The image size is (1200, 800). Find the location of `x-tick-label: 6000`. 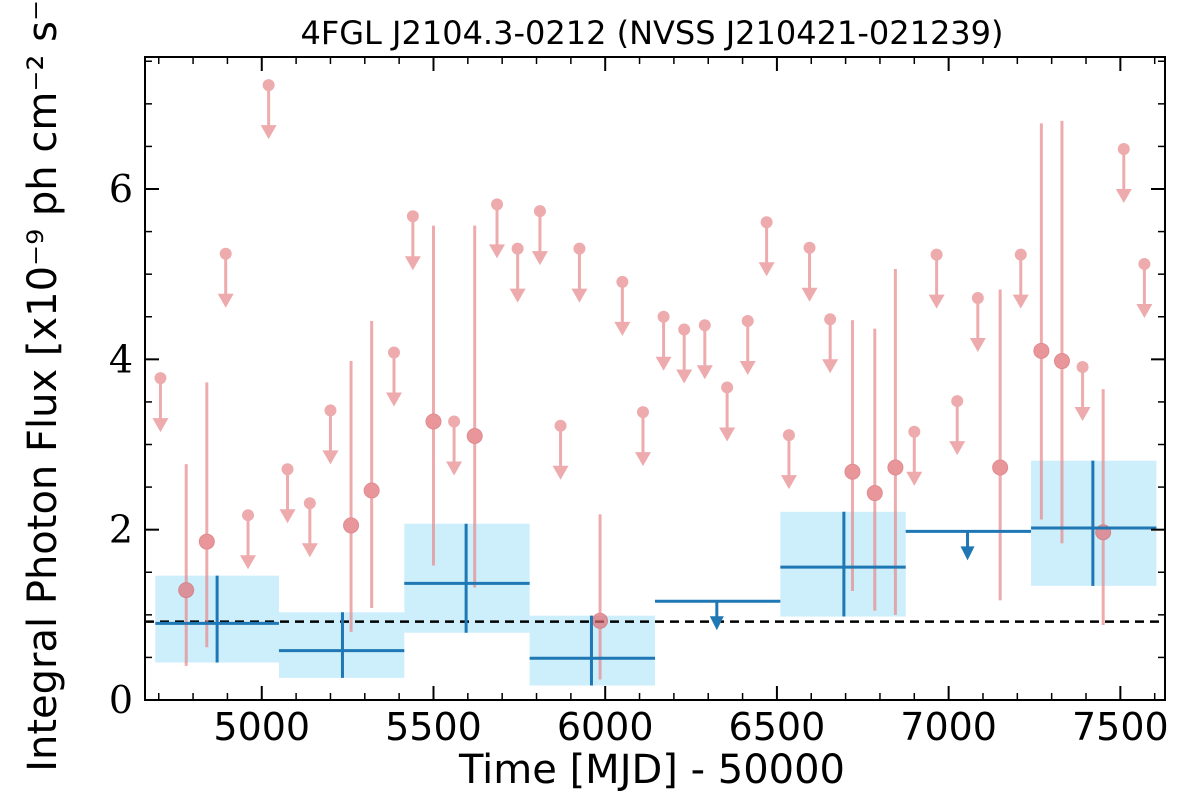

x-tick-label: 6000 is located at coordinates (605, 727).